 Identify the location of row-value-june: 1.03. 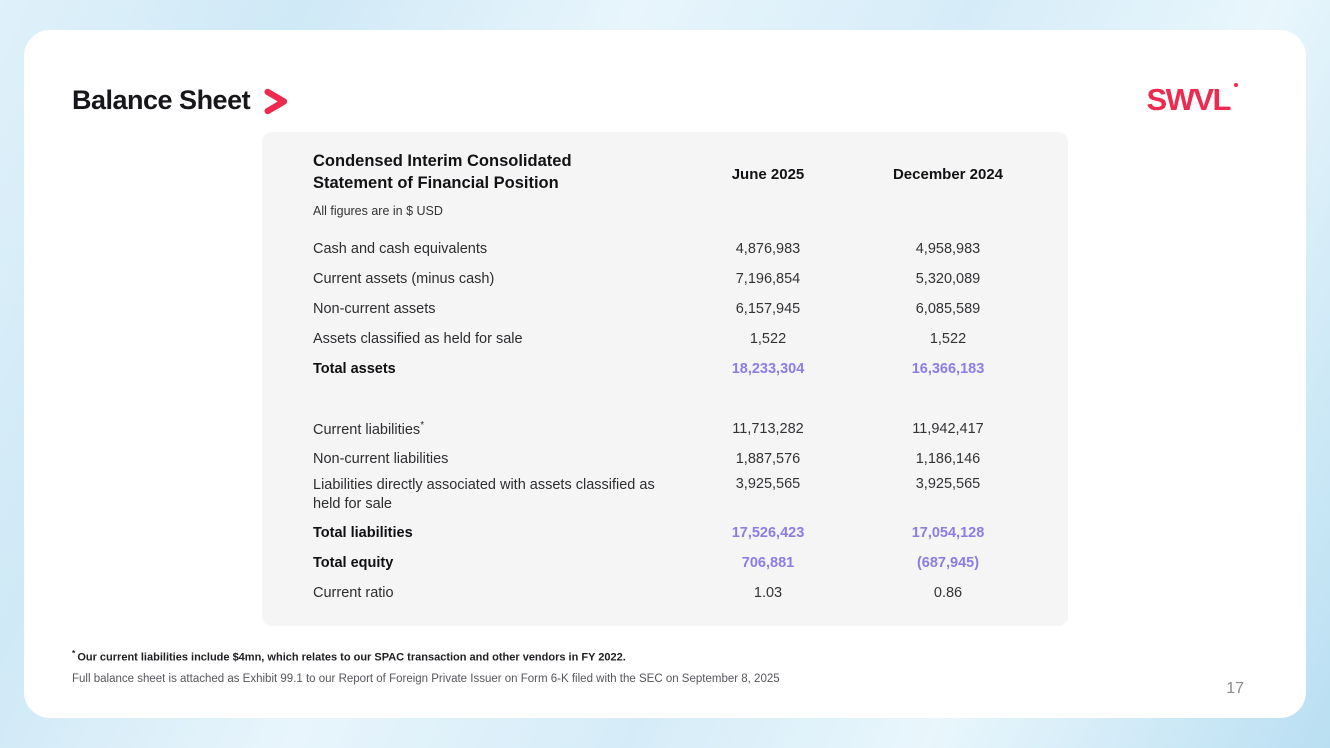
(768, 592).